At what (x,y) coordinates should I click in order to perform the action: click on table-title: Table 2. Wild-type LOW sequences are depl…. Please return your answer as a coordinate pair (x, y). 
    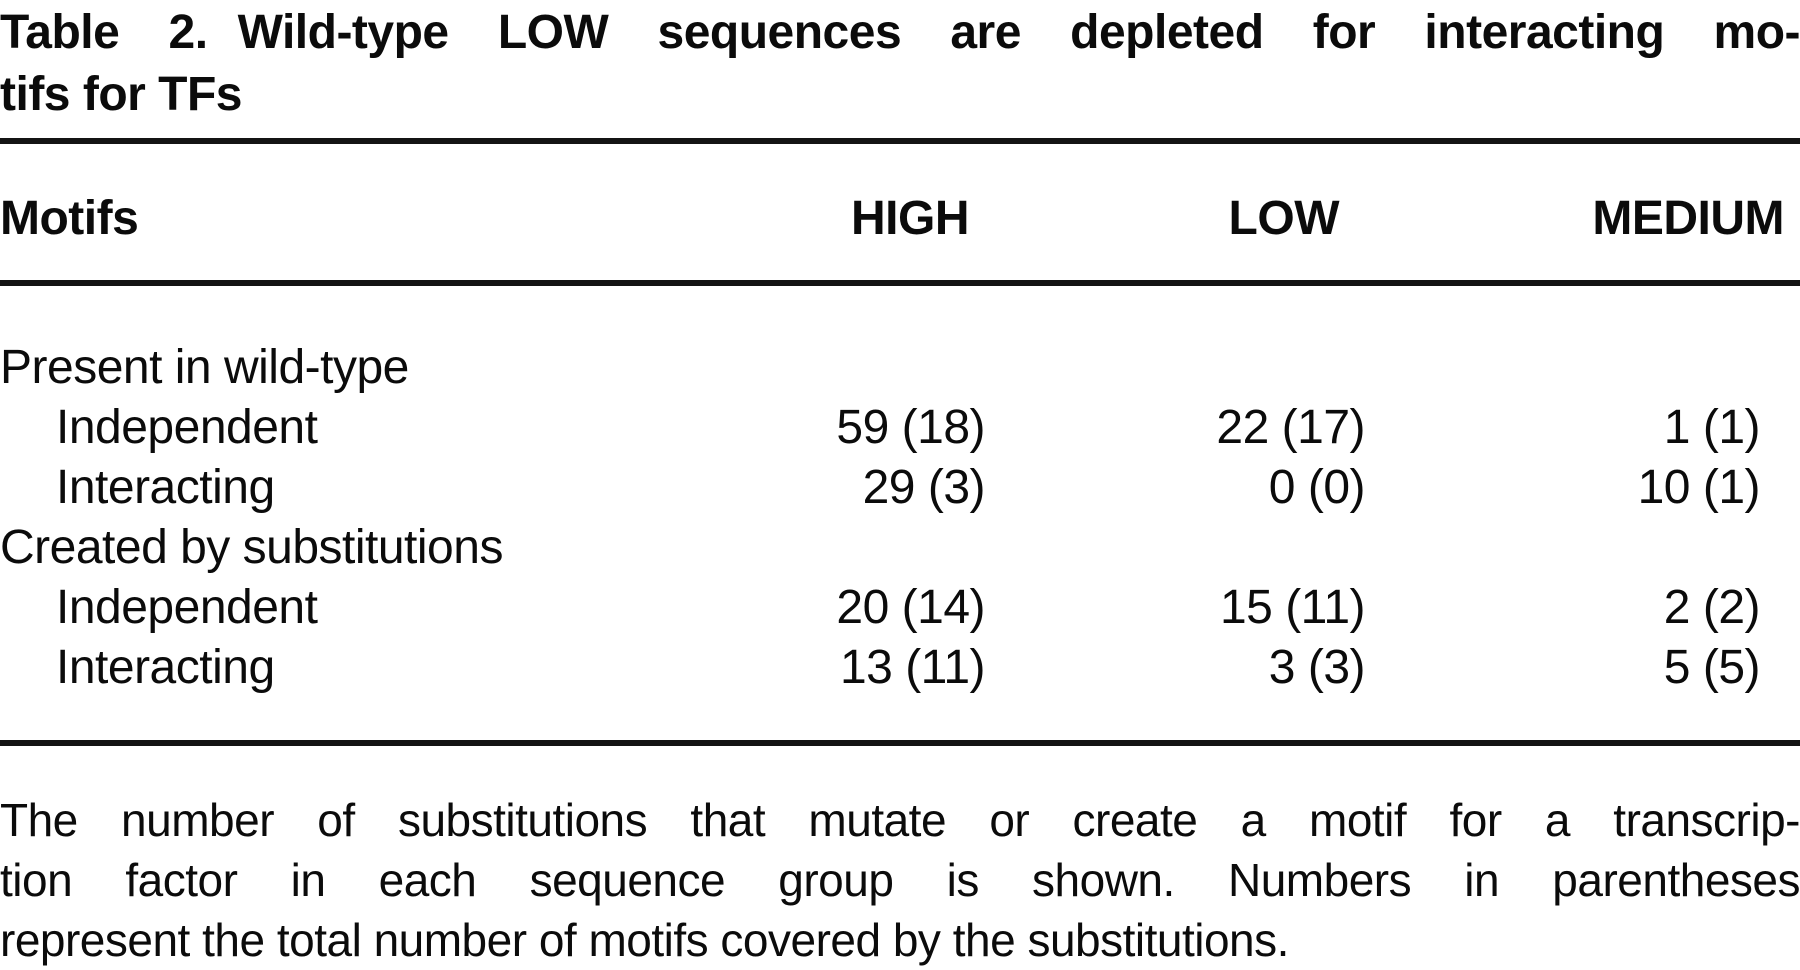
    Looking at the image, I should click on (900, 64).